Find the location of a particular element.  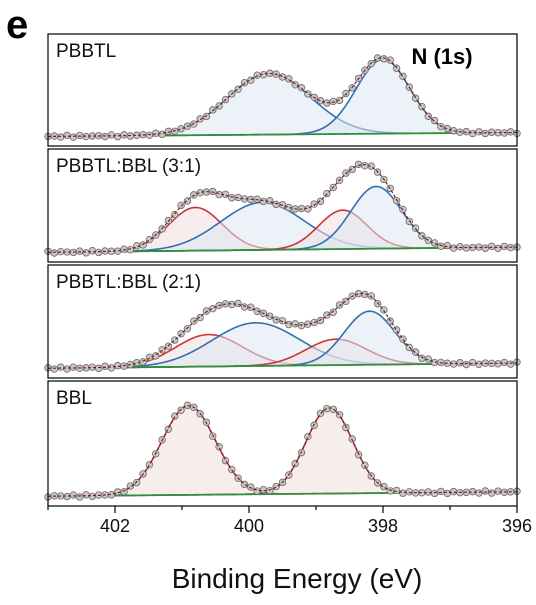

x-axis: 402 400 398 396 is located at coordinates (289, 521).